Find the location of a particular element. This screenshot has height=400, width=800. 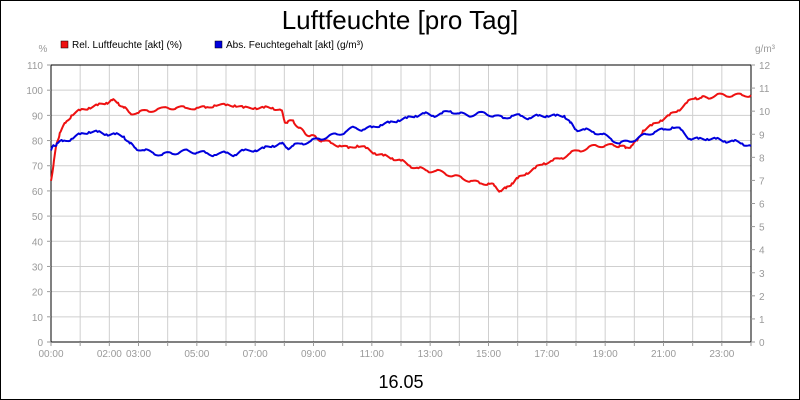

y-right-tick-label: 3 is located at coordinates (762, 274).